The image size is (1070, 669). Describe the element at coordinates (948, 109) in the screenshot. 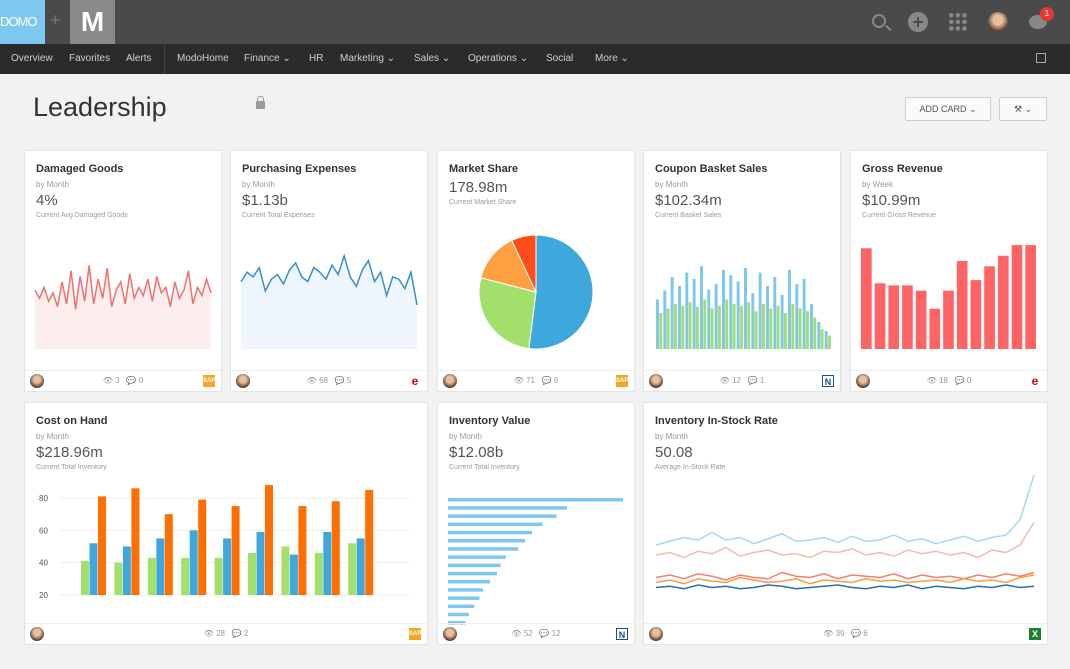

I see `add-card-button: ADD CARD ⌄` at that location.